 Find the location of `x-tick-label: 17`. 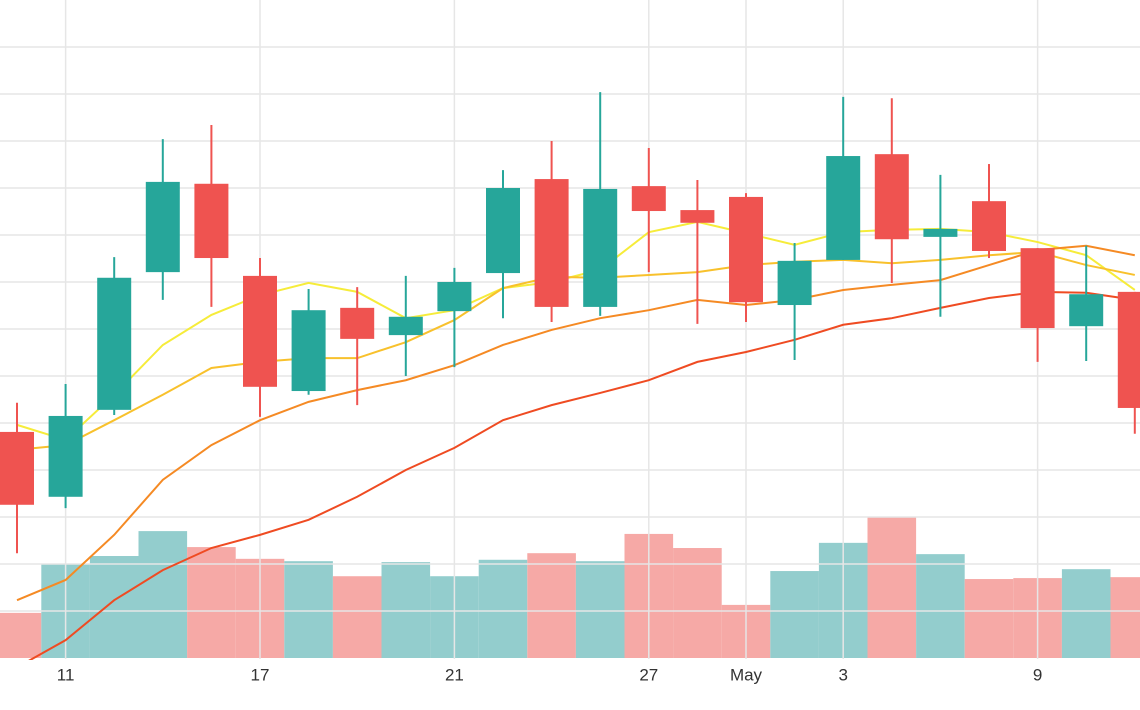

x-tick-label: 17 is located at coordinates (260, 674).